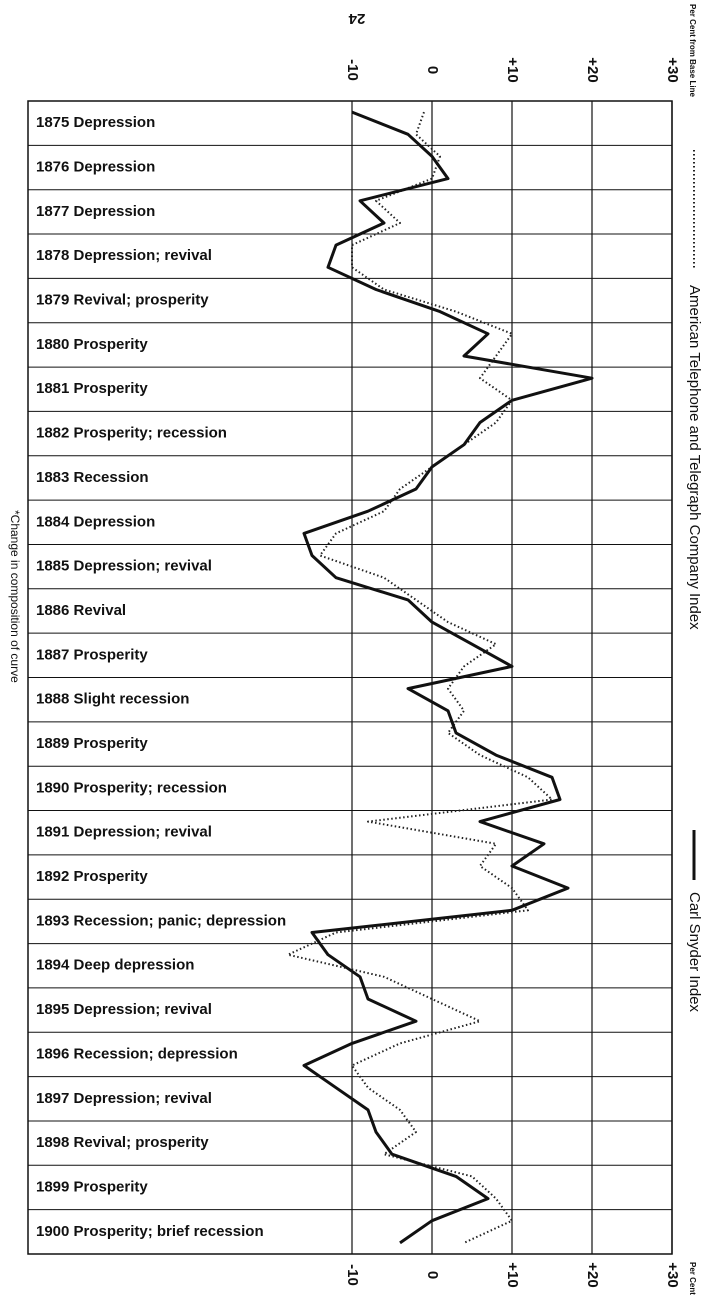 Image resolution: width=715 pixels, height=1297 pixels. What do you see at coordinates (131, 787) in the screenshot?
I see `row-label: 1890 Prosperity; recession` at bounding box center [131, 787].